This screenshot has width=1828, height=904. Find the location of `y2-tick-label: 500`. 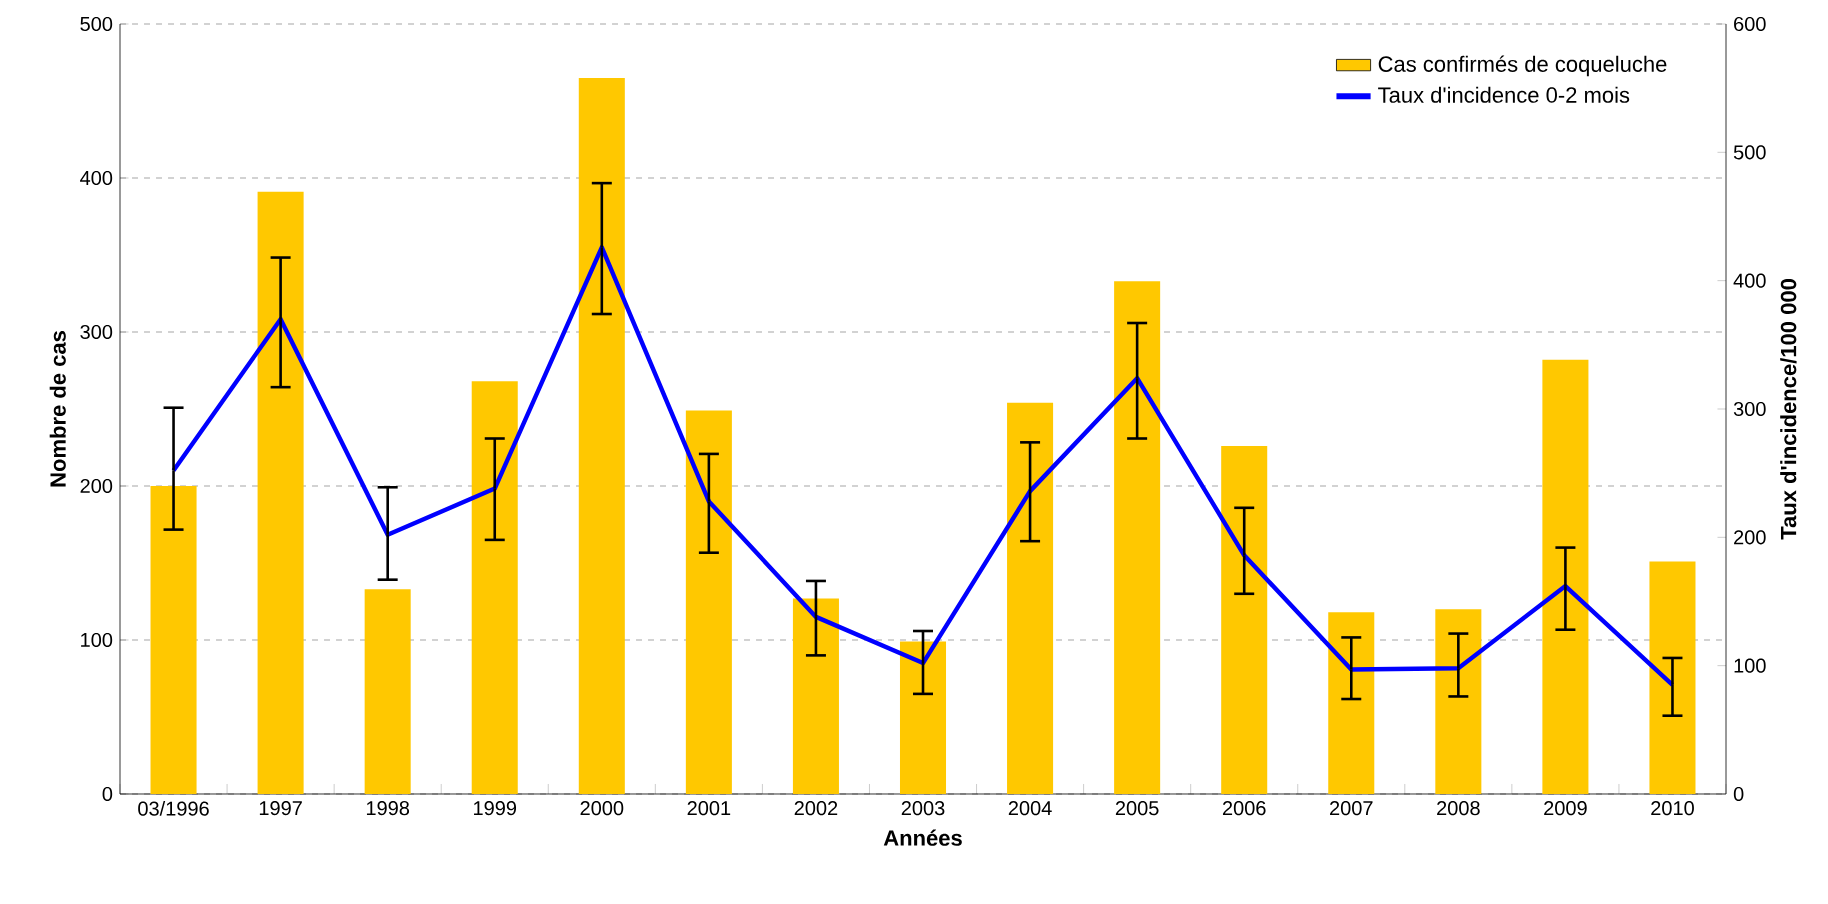

y2-tick-label: 500 is located at coordinates (1749, 152).